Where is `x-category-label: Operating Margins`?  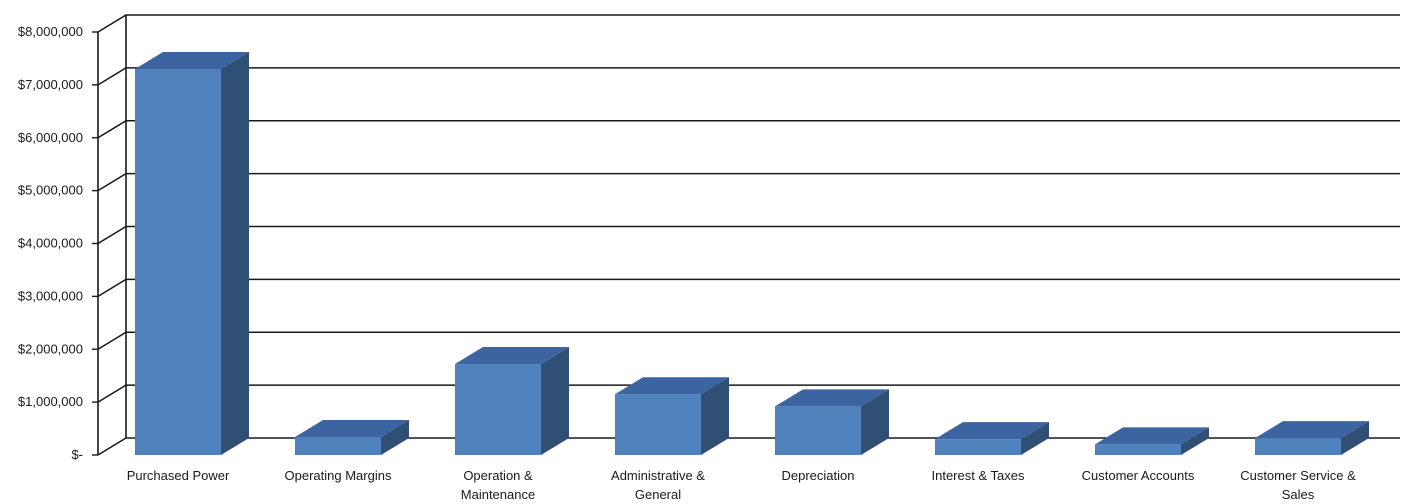
x-category-label: Operating Margins is located at coordinates (338, 475).